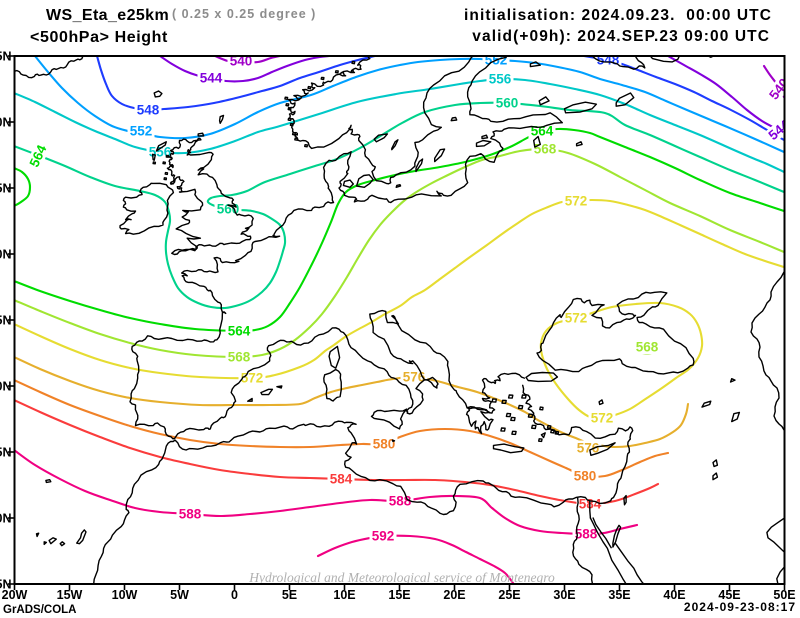 The image size is (800, 618). What do you see at coordinates (729, 595) in the screenshot?
I see `svg-text: 45E` at bounding box center [729, 595].